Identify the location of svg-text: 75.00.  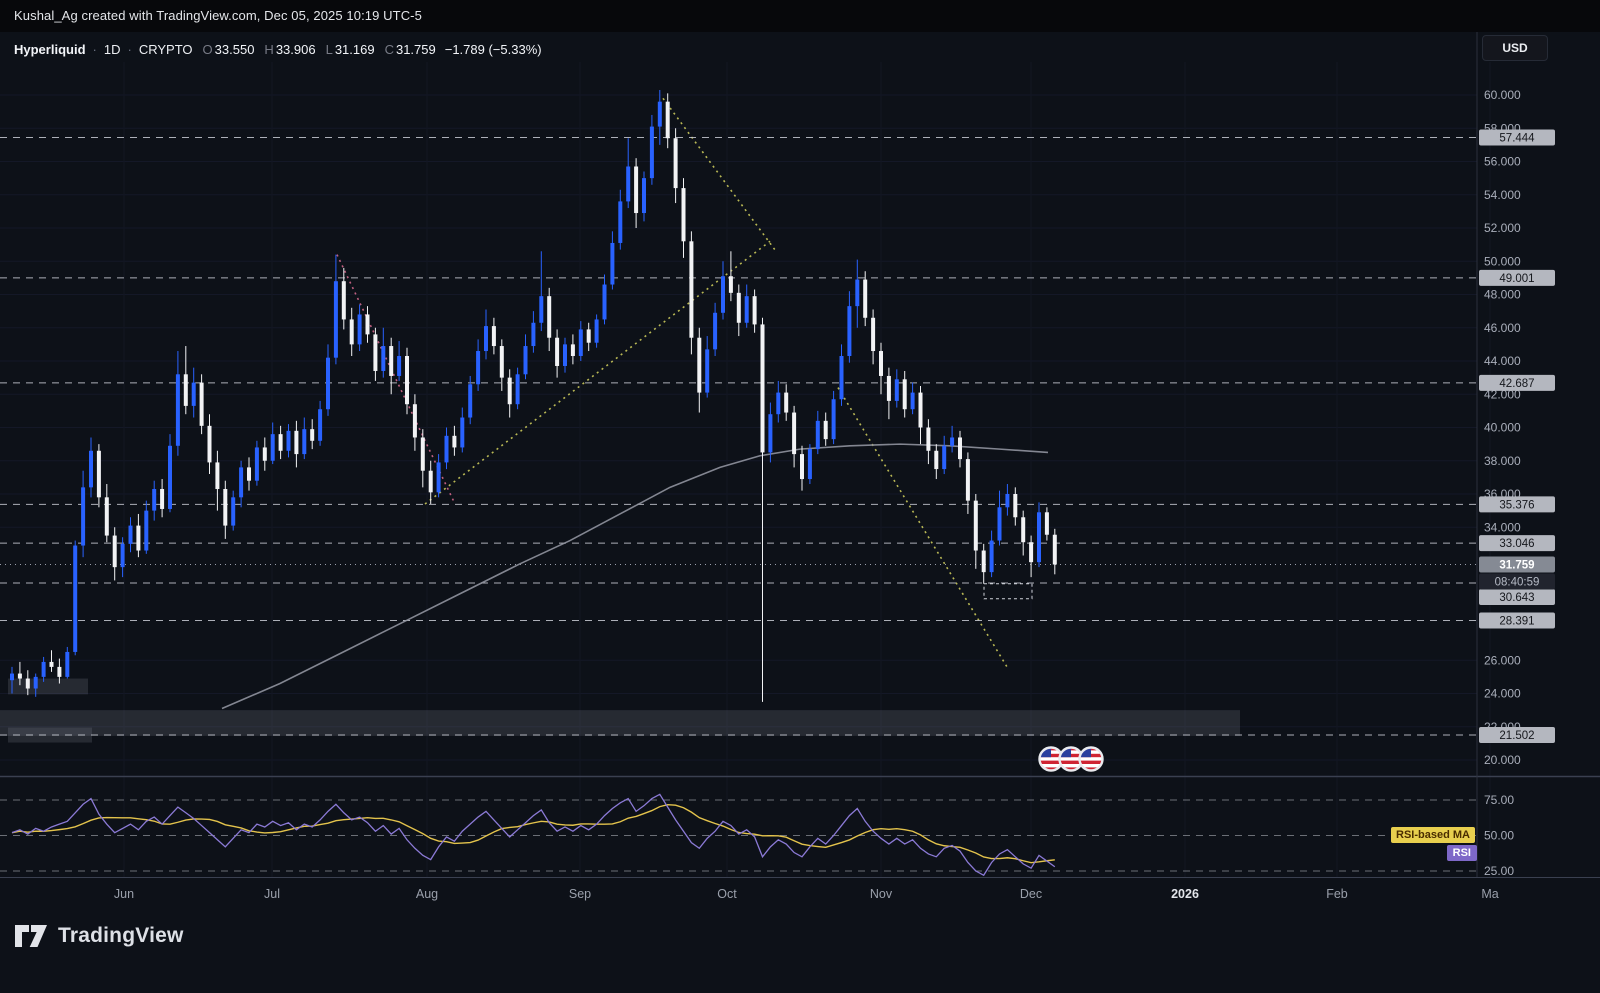
(1499, 800).